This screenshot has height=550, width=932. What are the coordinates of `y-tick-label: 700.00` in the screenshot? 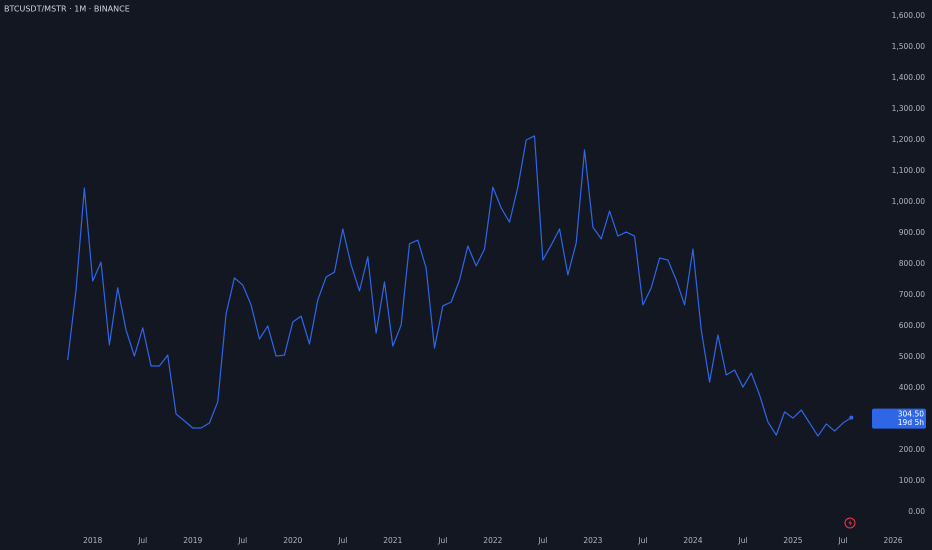 It's located at (912, 294).